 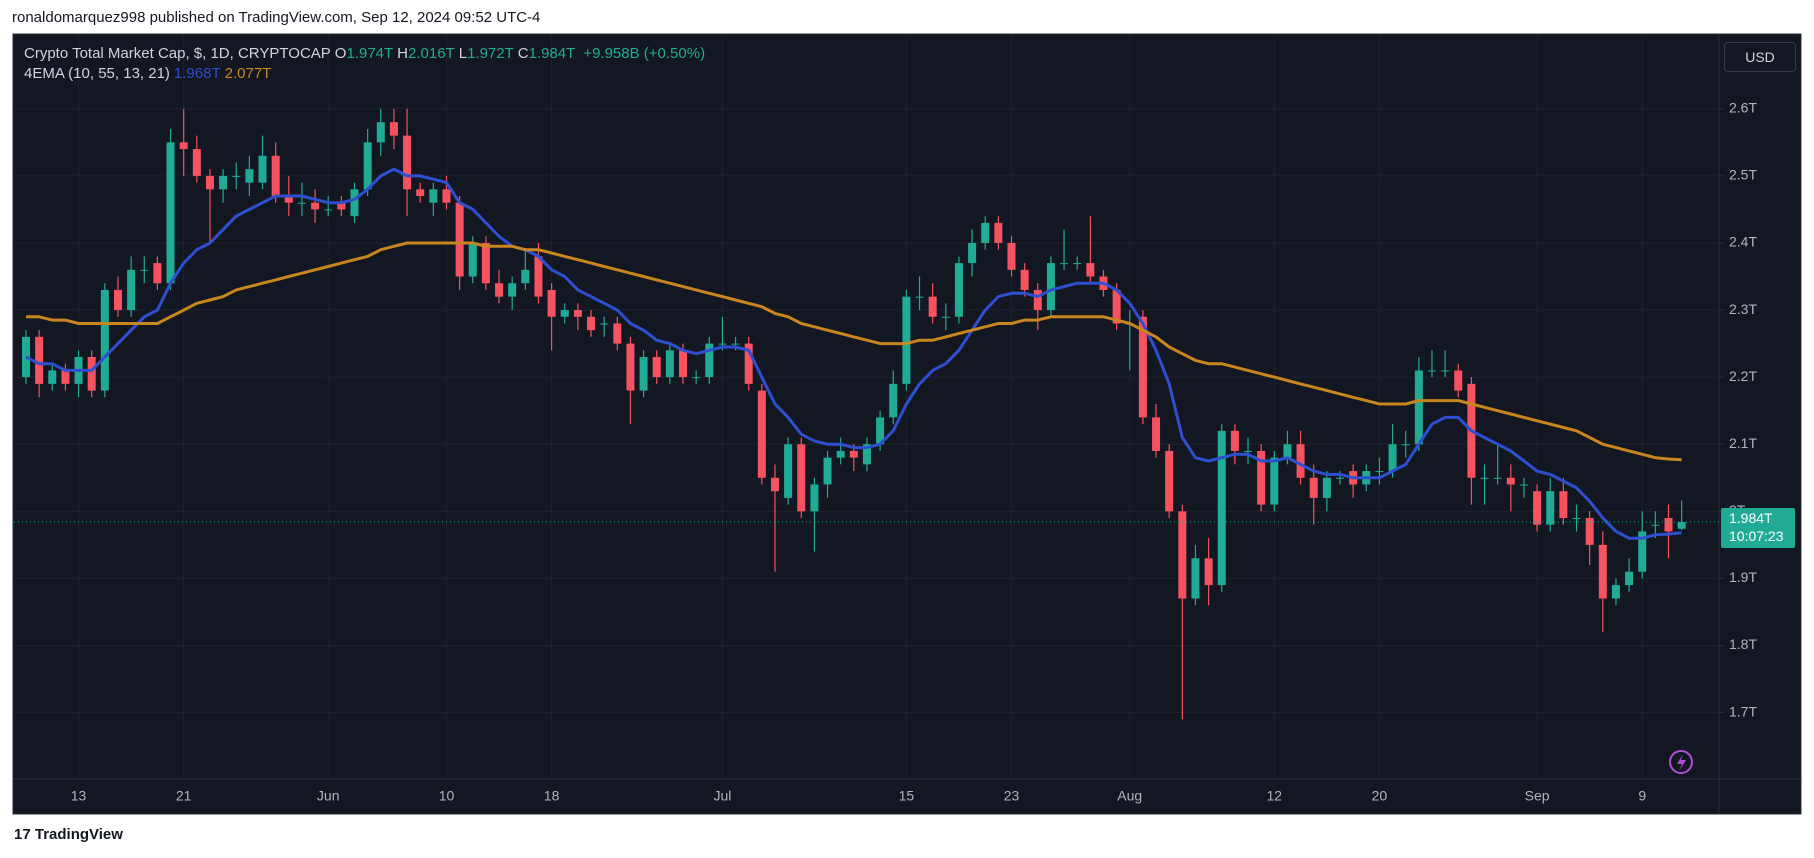 What do you see at coordinates (370, 53) in the screenshot?
I see `ohlc-value: 1.974T` at bounding box center [370, 53].